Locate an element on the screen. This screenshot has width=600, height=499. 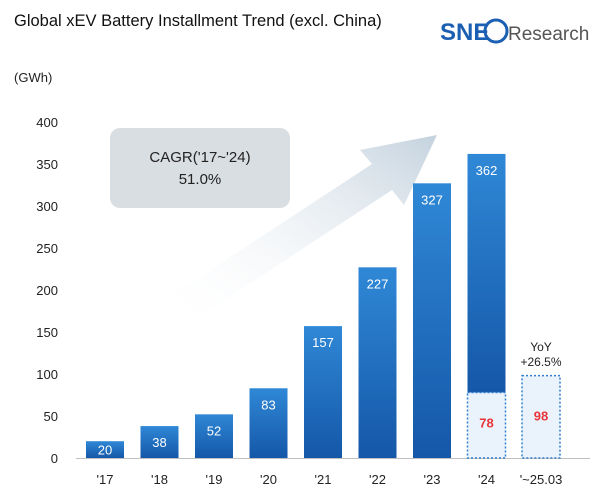
bar-value-label: 20 is located at coordinates (105, 450).